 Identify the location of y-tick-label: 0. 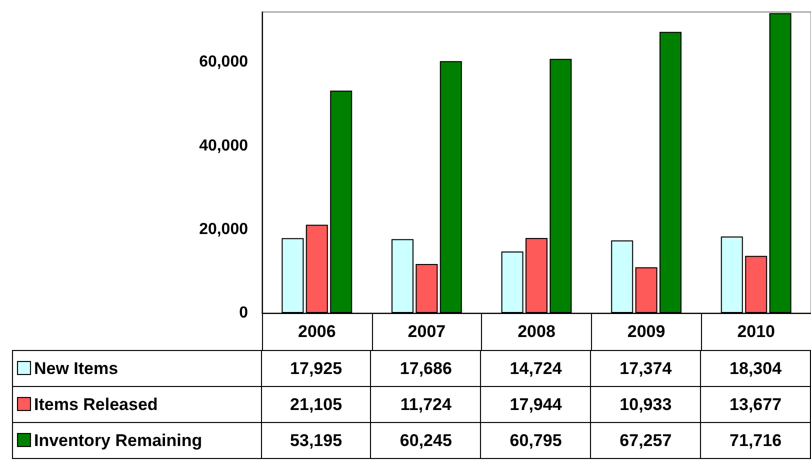
(243, 313).